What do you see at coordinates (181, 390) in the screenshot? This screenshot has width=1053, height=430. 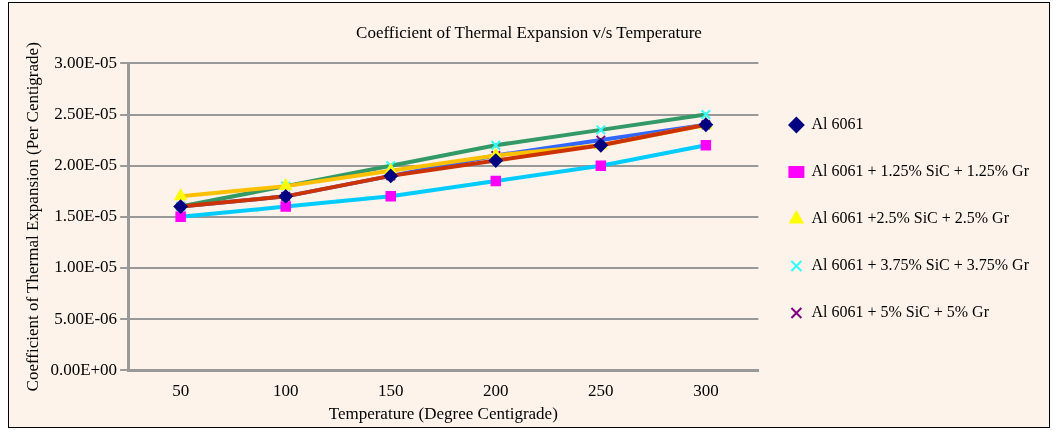 I see `x-tick-label: 50` at bounding box center [181, 390].